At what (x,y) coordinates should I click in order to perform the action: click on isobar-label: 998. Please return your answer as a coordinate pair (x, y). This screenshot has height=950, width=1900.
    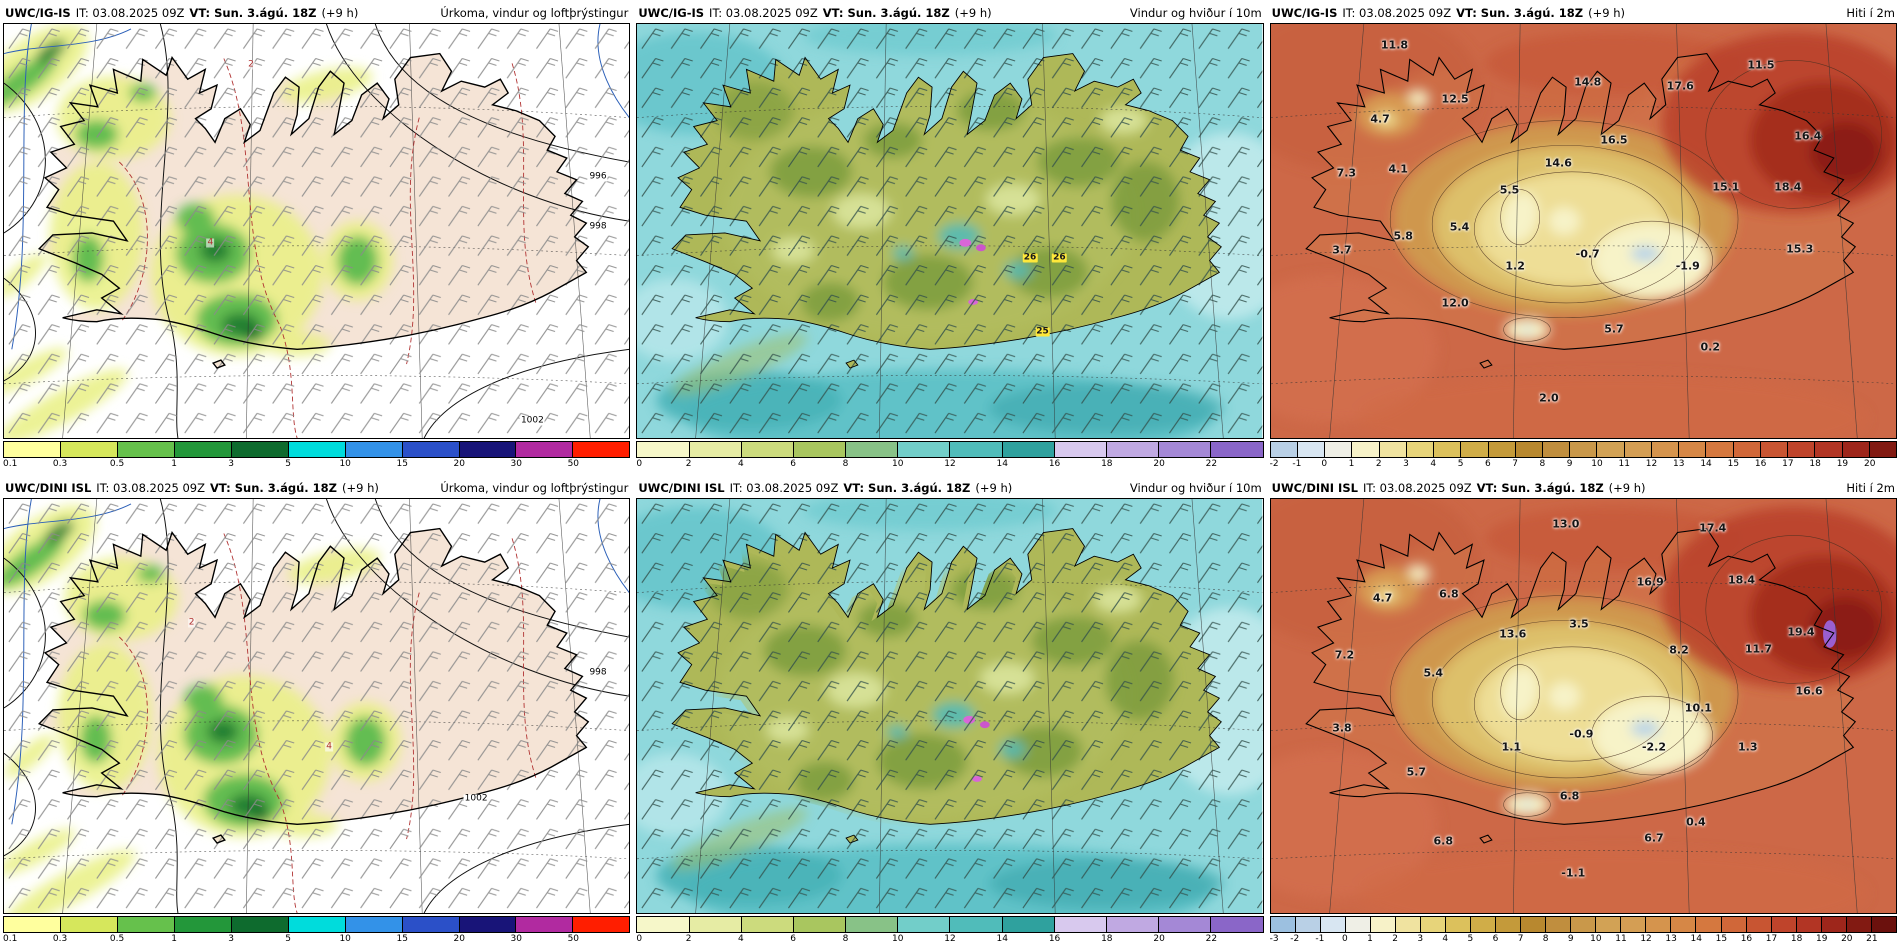
    Looking at the image, I should click on (598, 672).